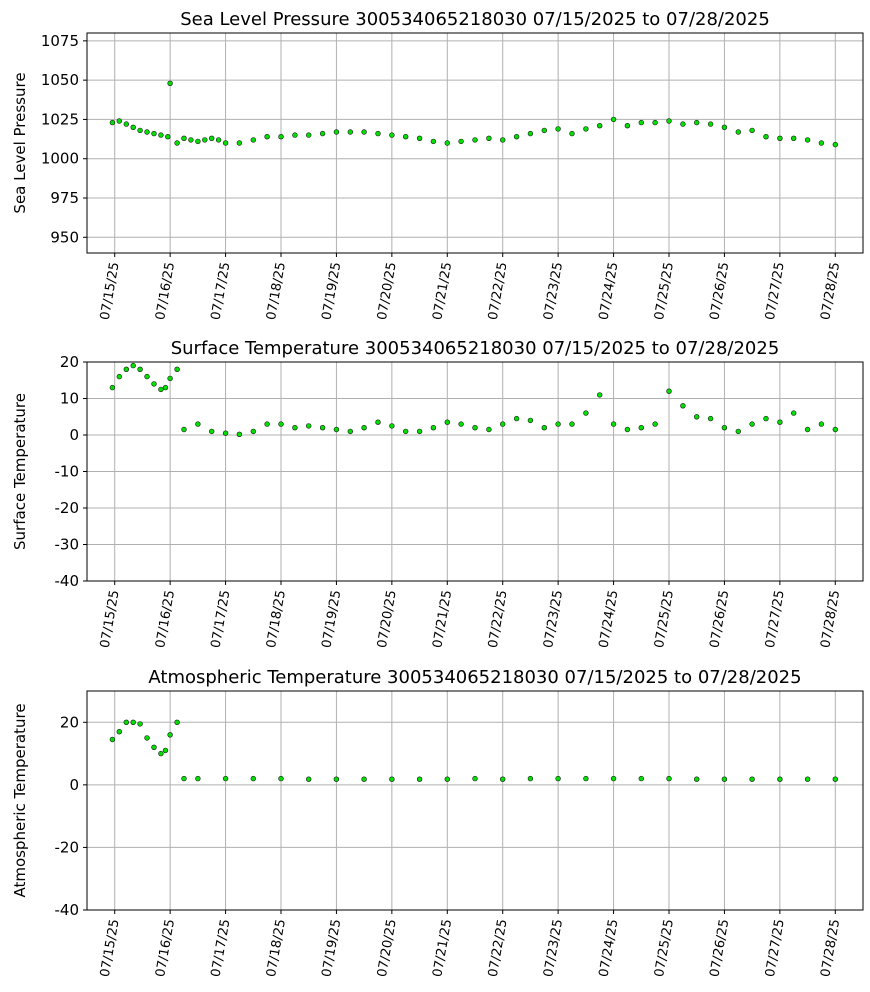 The height and width of the screenshot is (992, 870). What do you see at coordinates (60, 159) in the screenshot?
I see `y-tick-label: 1000` at bounding box center [60, 159].